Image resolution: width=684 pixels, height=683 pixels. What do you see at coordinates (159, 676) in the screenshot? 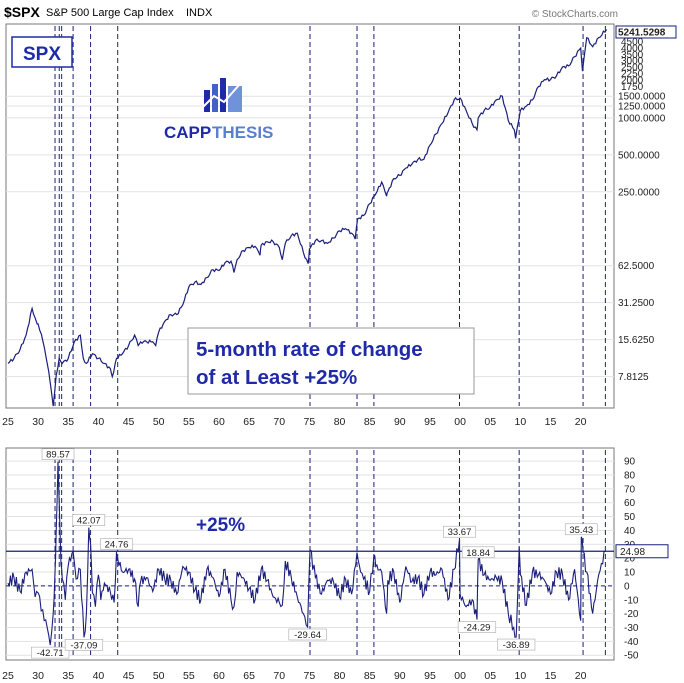
I see `x-tick-label: 50` at bounding box center [159, 676].